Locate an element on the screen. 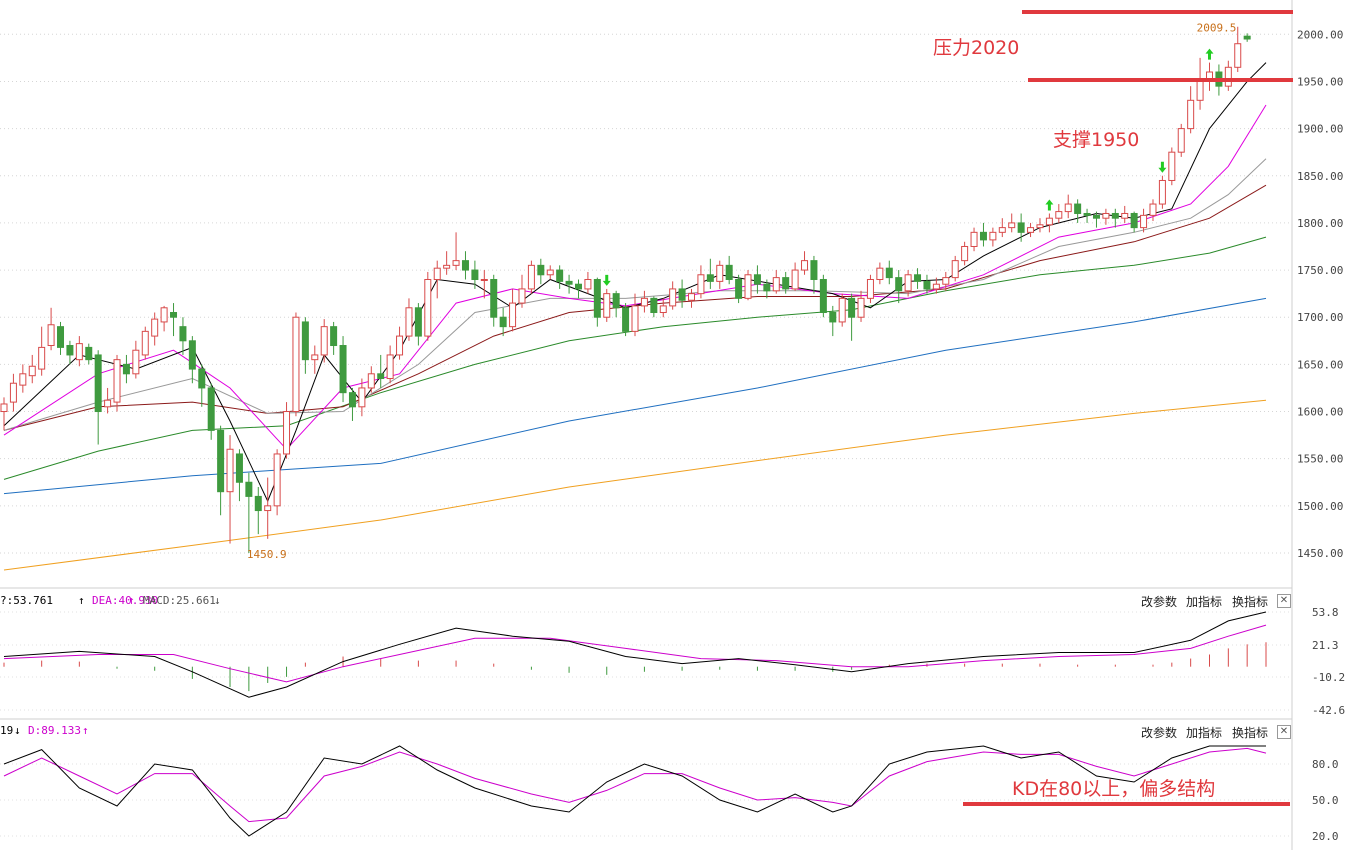  macd-params-button: 改参数 is located at coordinates (1159, 602).